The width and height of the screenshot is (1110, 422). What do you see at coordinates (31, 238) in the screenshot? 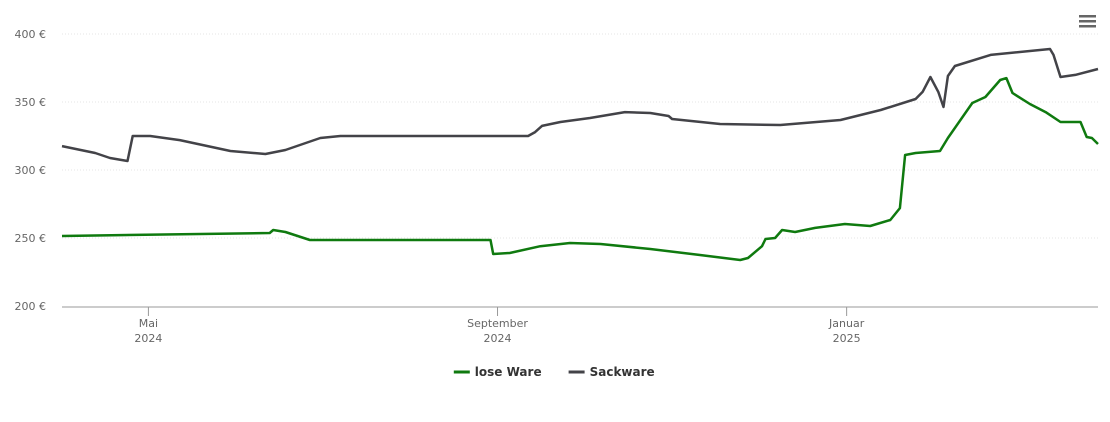
I see `y-tick-label: 250 €` at bounding box center [31, 238].